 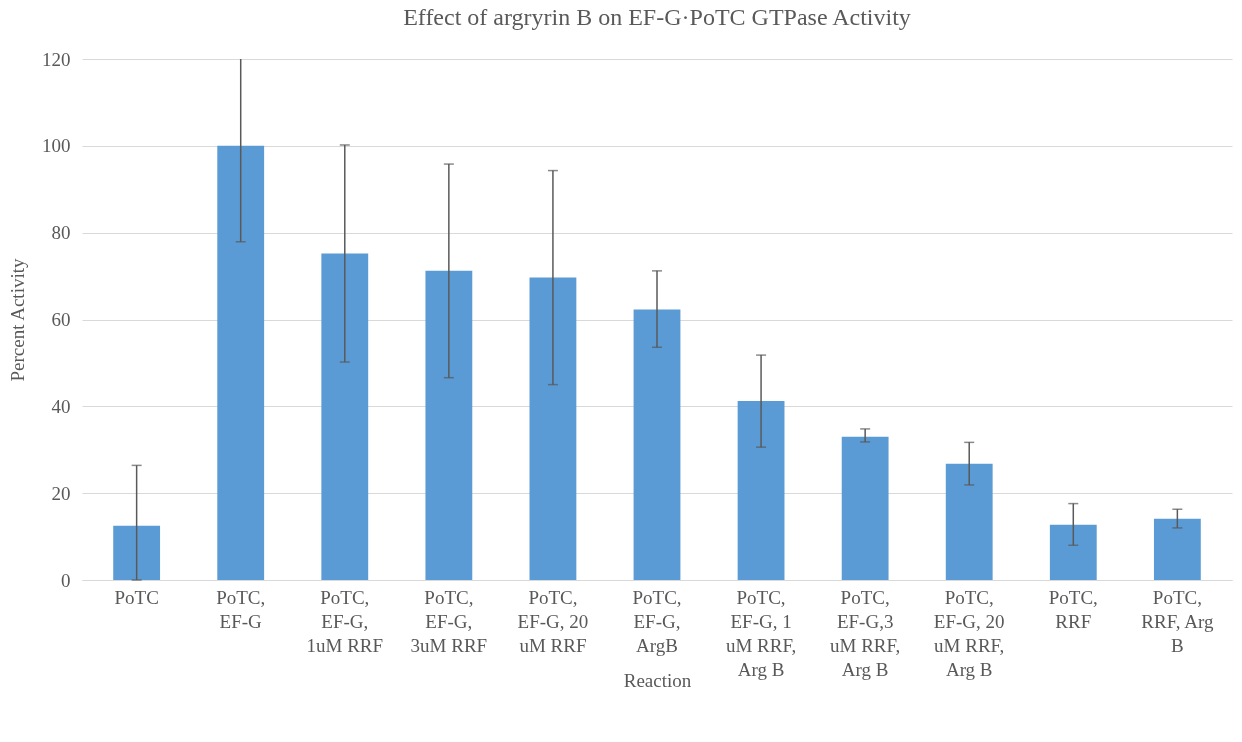 I want to click on x-tick-label: PoTC, EF-G, ArgB, so click(x=657, y=621).